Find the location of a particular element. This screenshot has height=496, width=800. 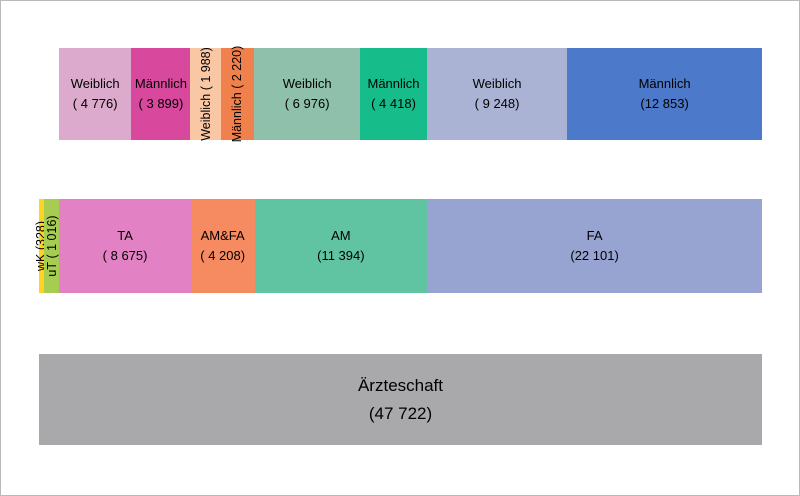

segment-categories-3-amfa: AM&FA ( 4 208) is located at coordinates (222, 246).